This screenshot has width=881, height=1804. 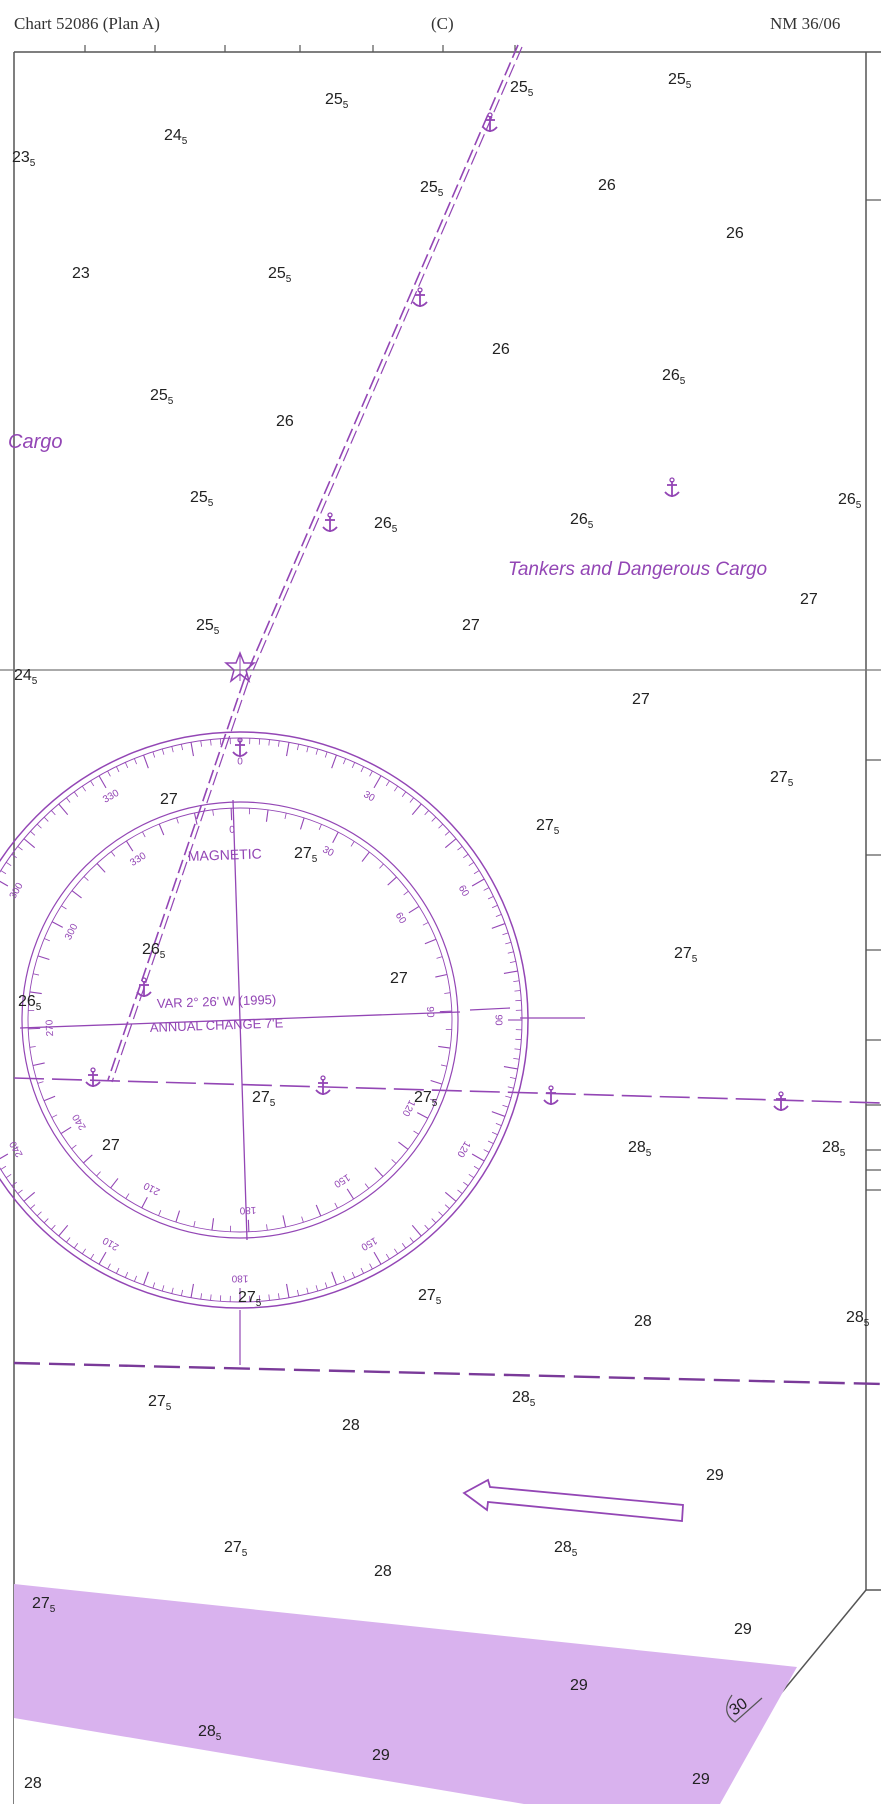 What do you see at coordinates (35, 442) in the screenshot?
I see `cargo-label-partial: Cargo` at bounding box center [35, 442].